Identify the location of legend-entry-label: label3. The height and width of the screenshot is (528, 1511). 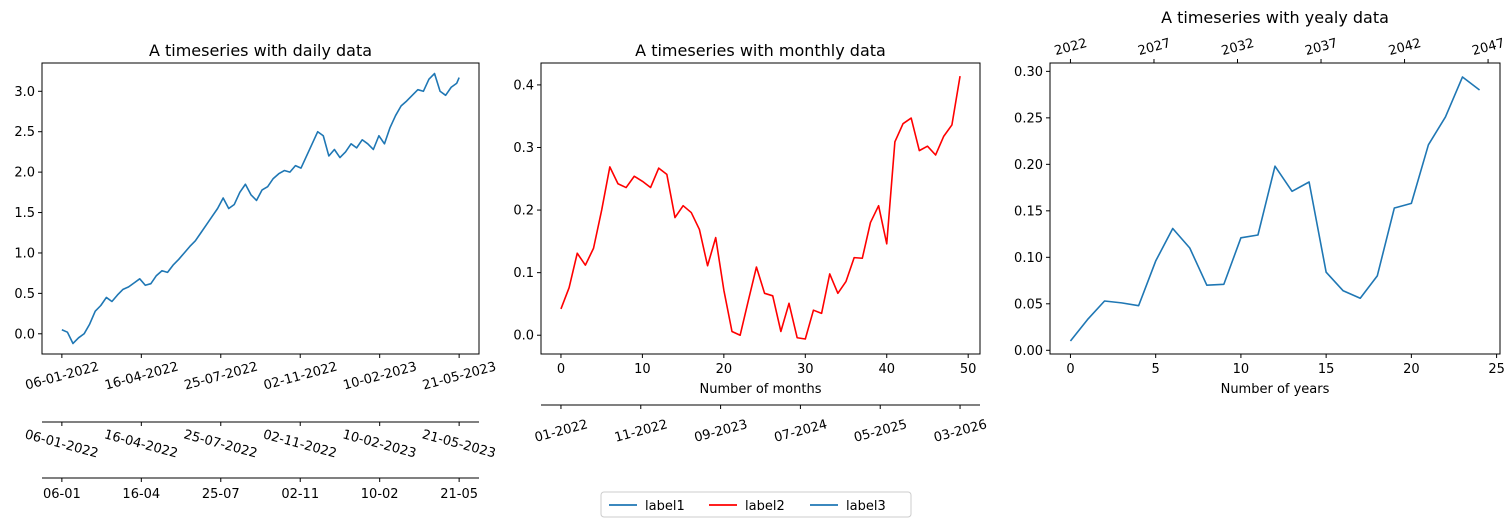
(866, 506).